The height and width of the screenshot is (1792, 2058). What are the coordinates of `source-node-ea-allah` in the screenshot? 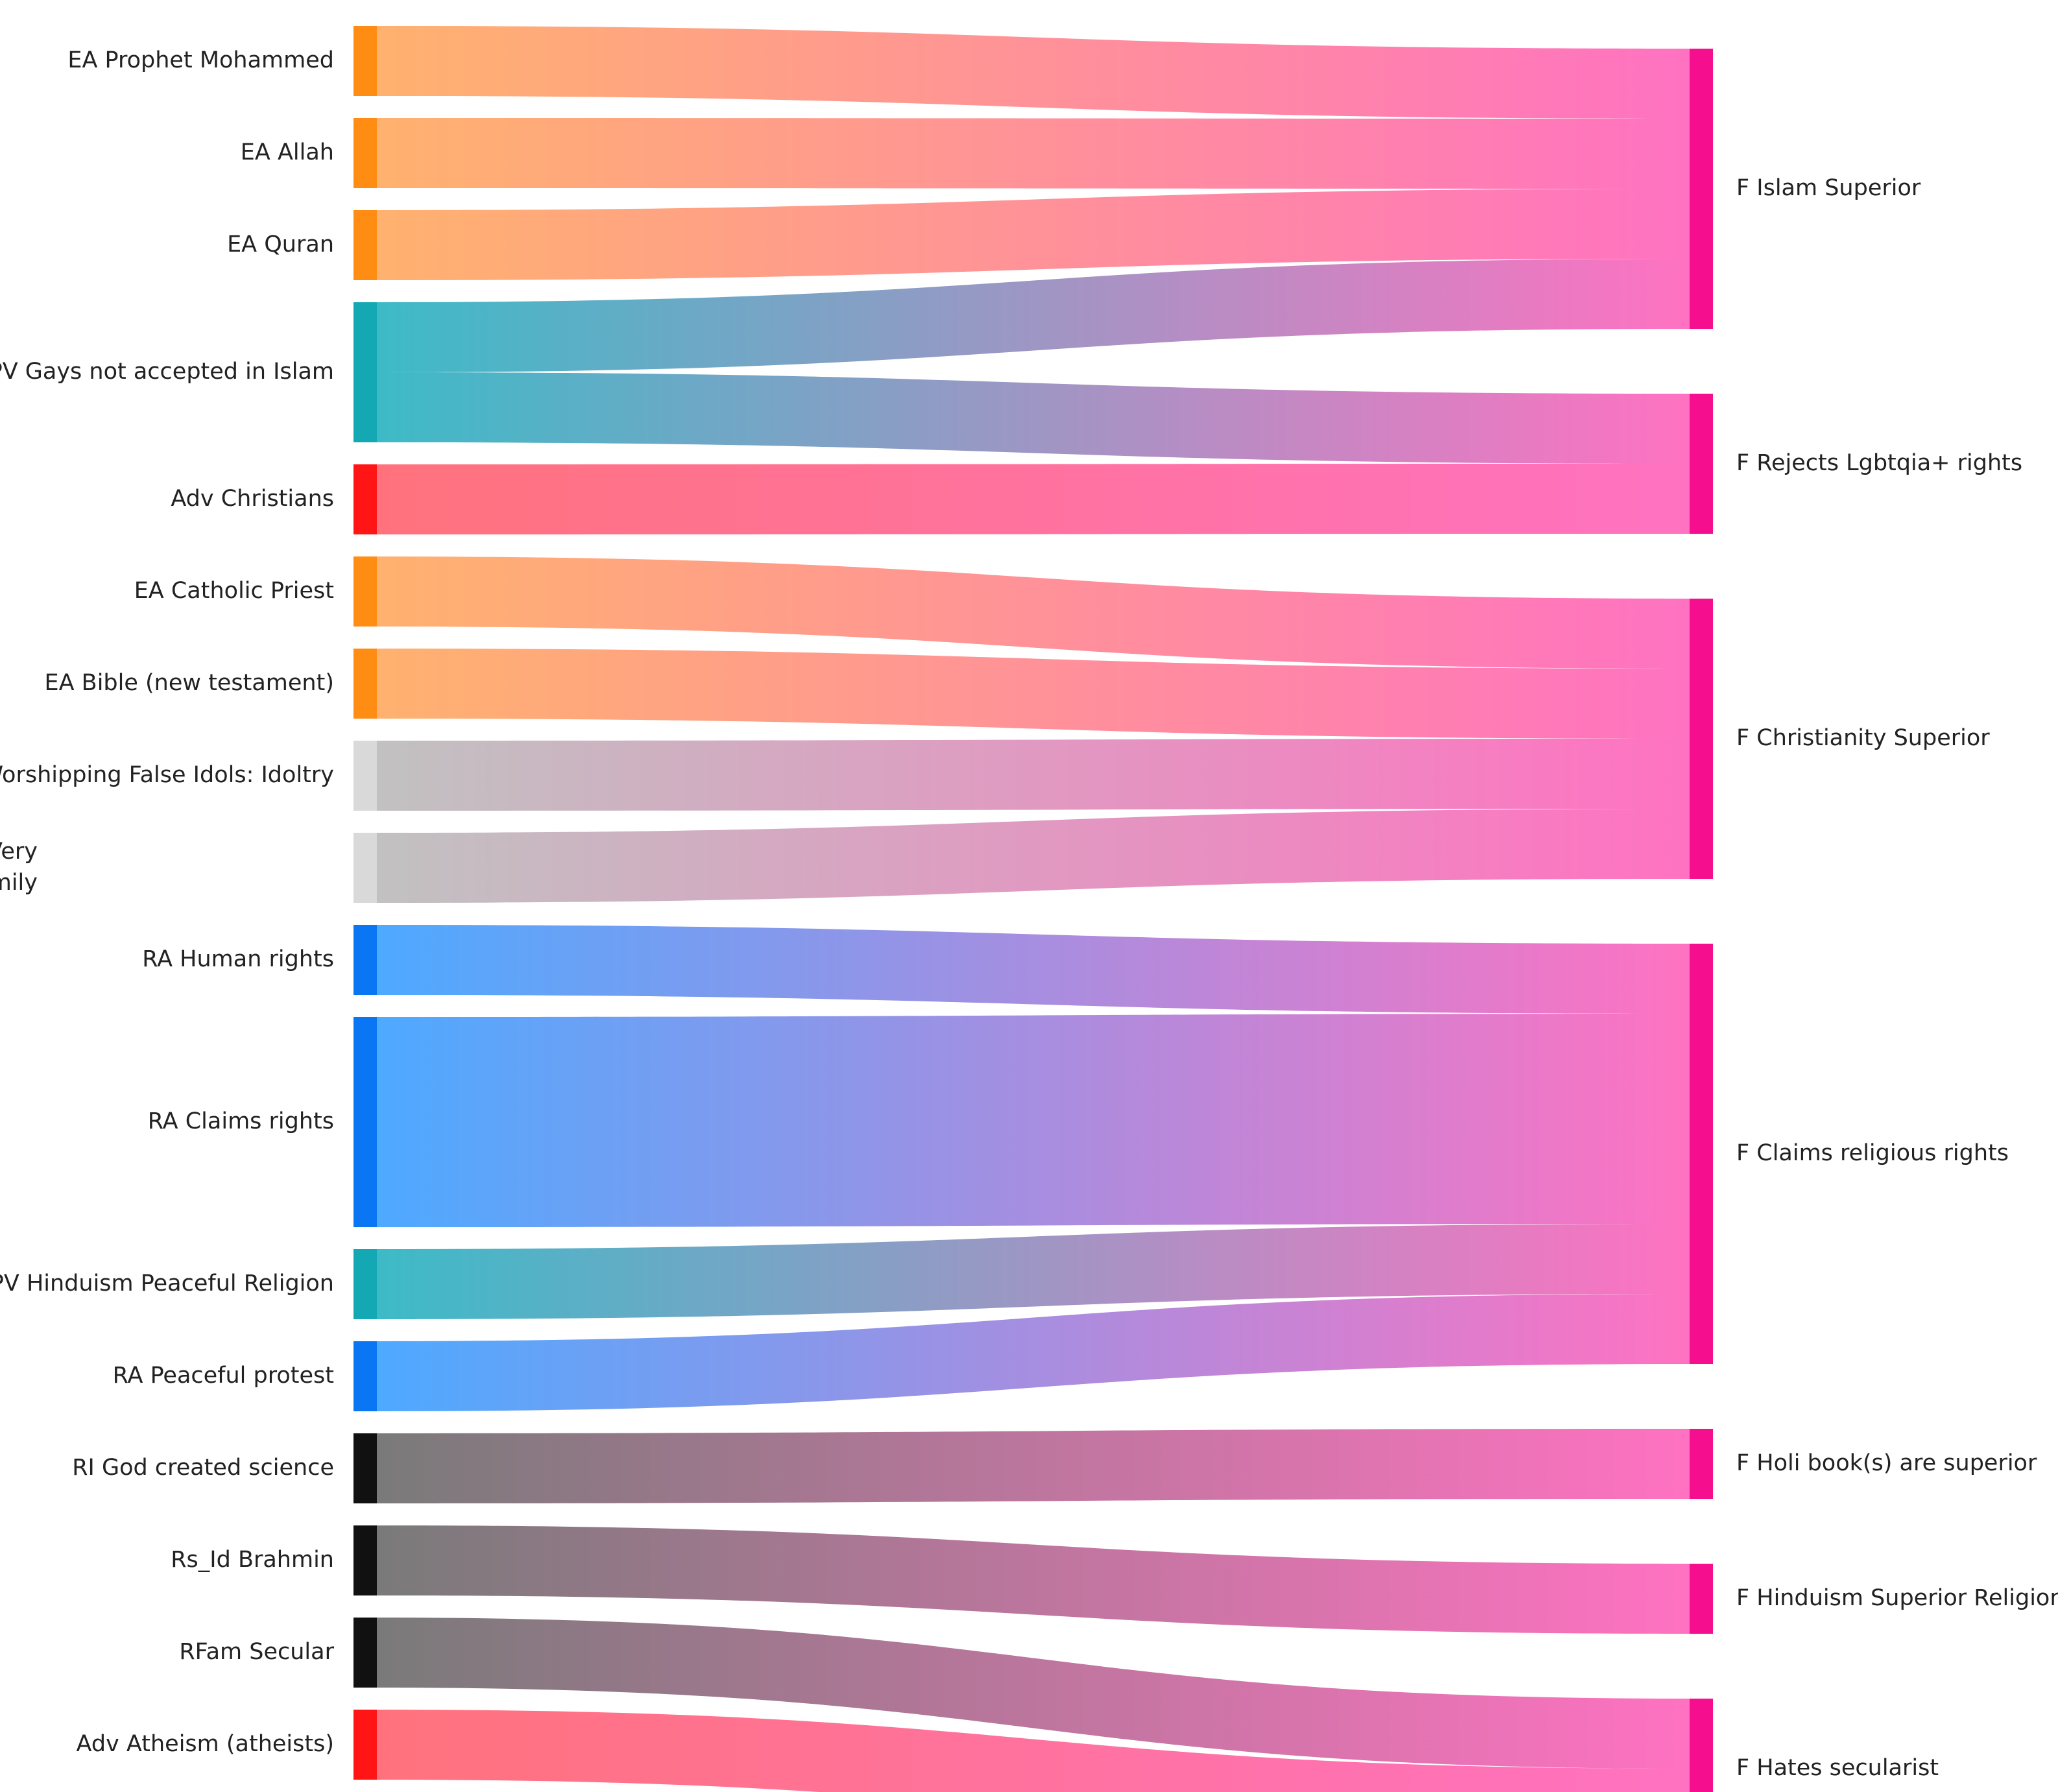 It's located at (365, 153).